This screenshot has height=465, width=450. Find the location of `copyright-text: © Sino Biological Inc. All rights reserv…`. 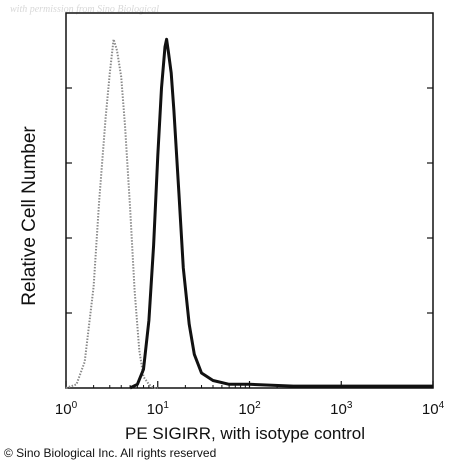

copyright-text: © Sino Biological Inc. All rights reserv… is located at coordinates (110, 453).